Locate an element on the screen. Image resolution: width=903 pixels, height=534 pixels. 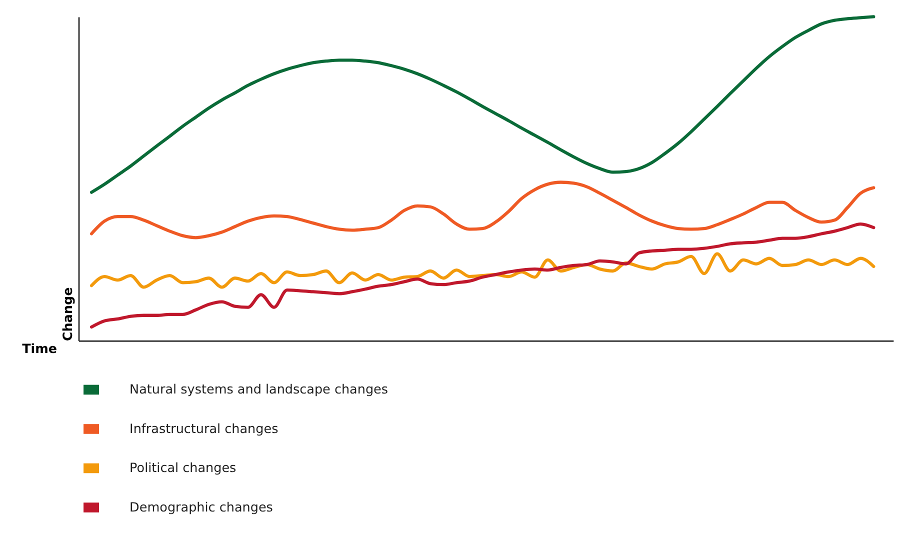
legend-label: Political changes is located at coordinates (183, 468).